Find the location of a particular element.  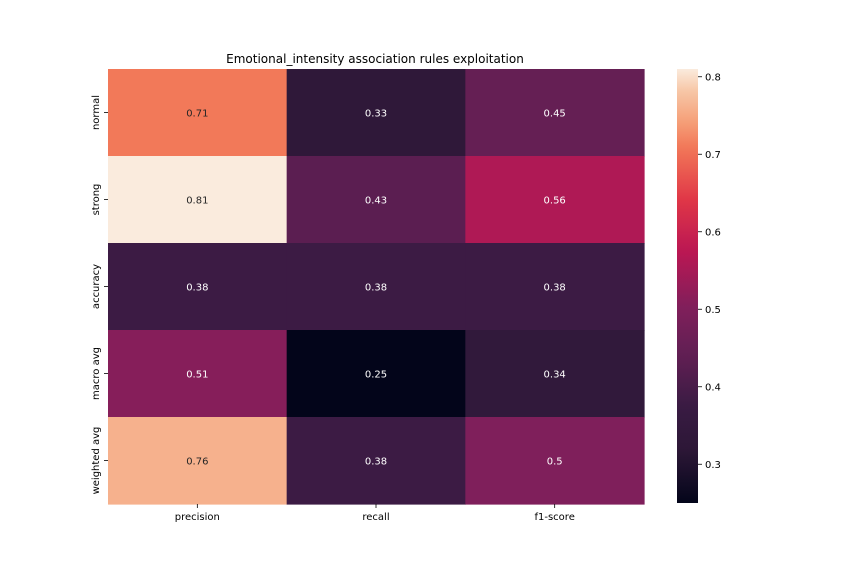

cell-value-label: 0.56 is located at coordinates (555, 201).